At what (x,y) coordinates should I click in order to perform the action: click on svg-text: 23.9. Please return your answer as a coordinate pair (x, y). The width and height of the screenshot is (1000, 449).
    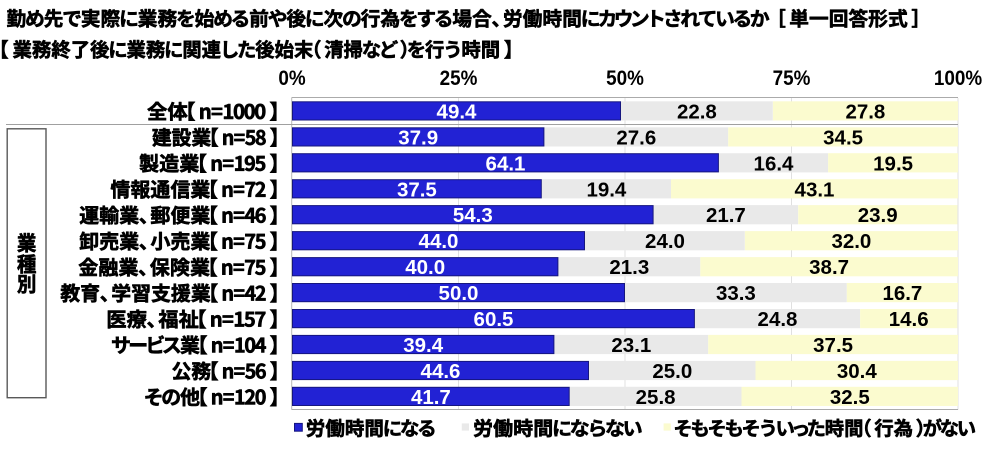
    Looking at the image, I should click on (878, 215).